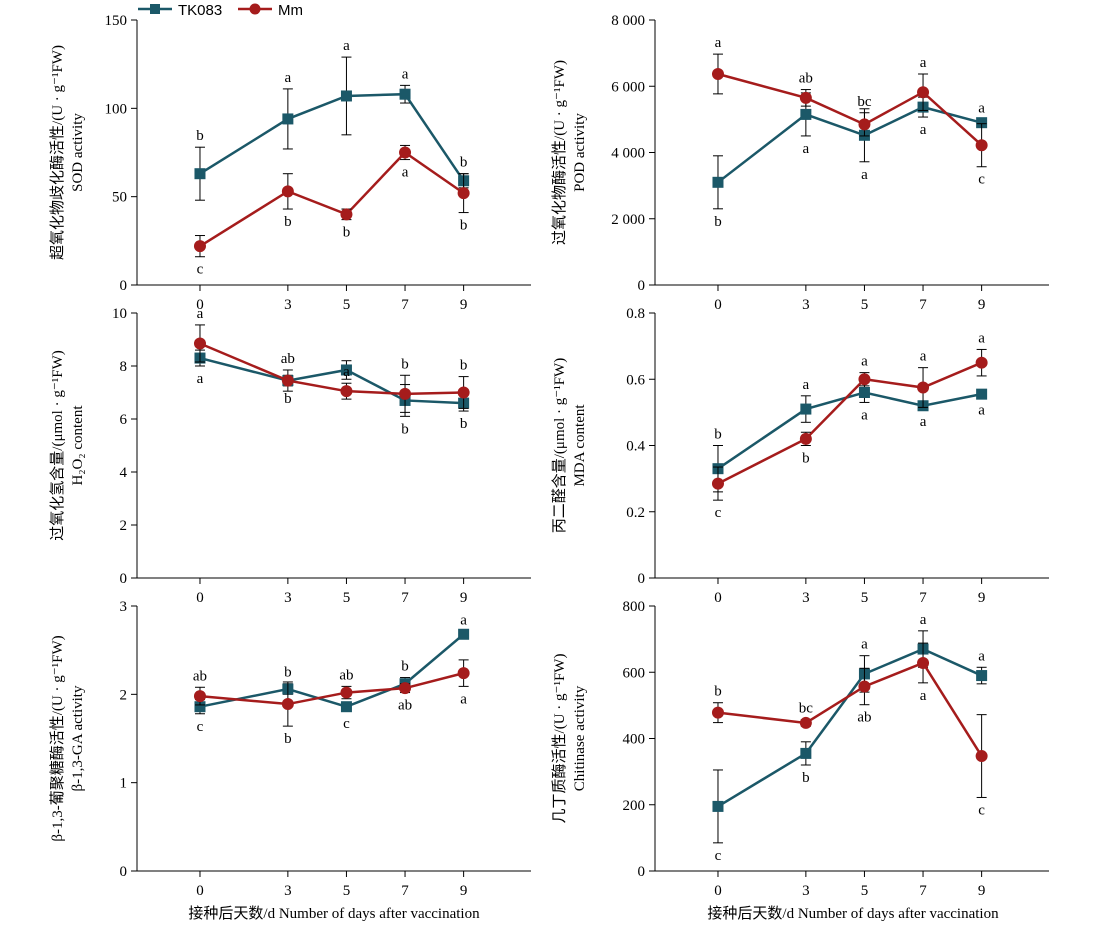  I want to click on x-tick-label: 7, so click(405, 598).